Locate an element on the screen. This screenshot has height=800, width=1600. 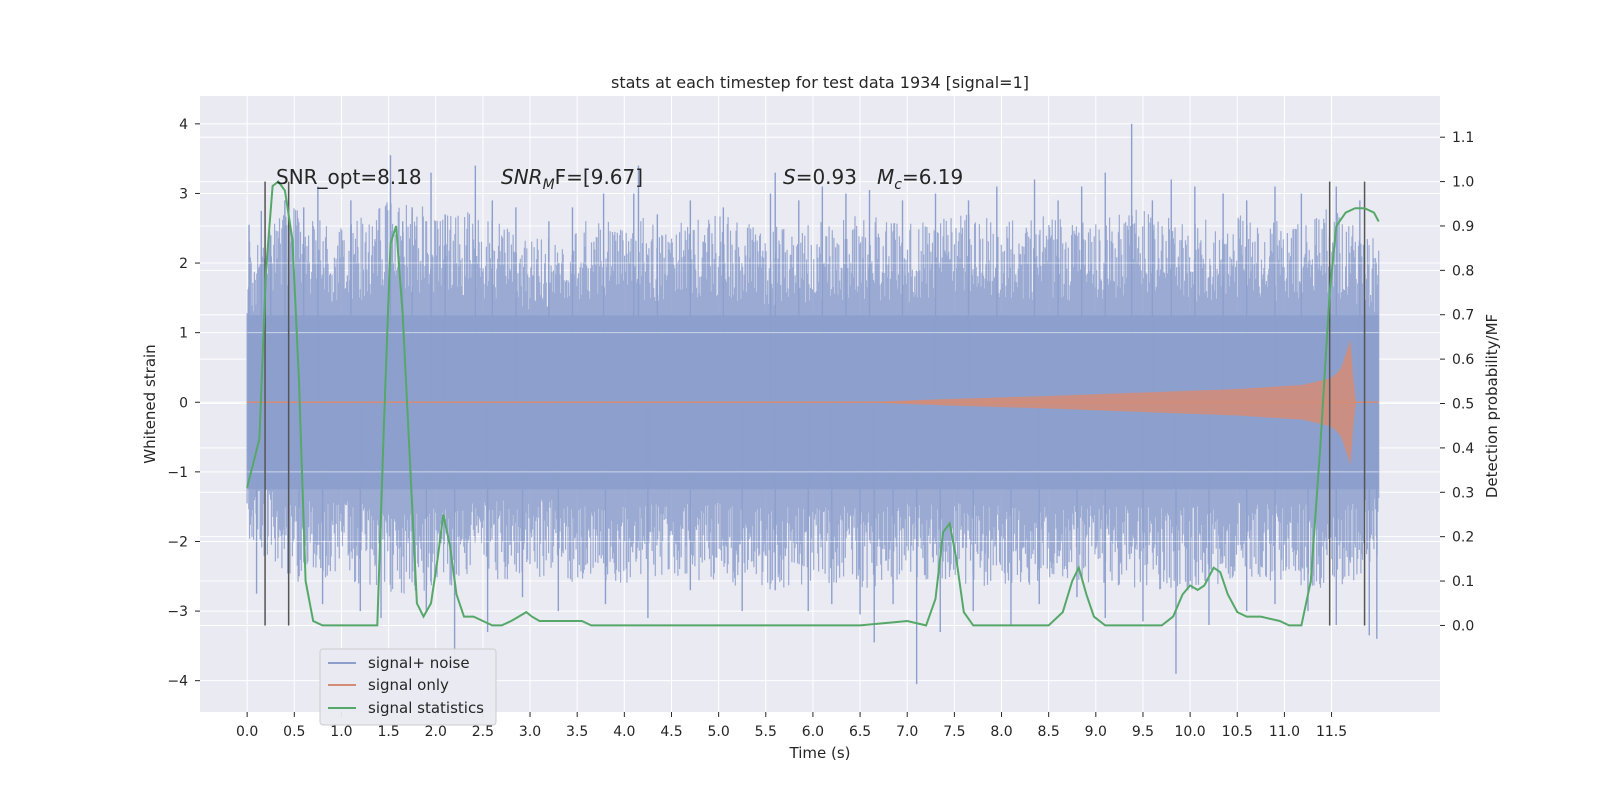
y-right-tick-label: 0.5 is located at coordinates (1463, 405).